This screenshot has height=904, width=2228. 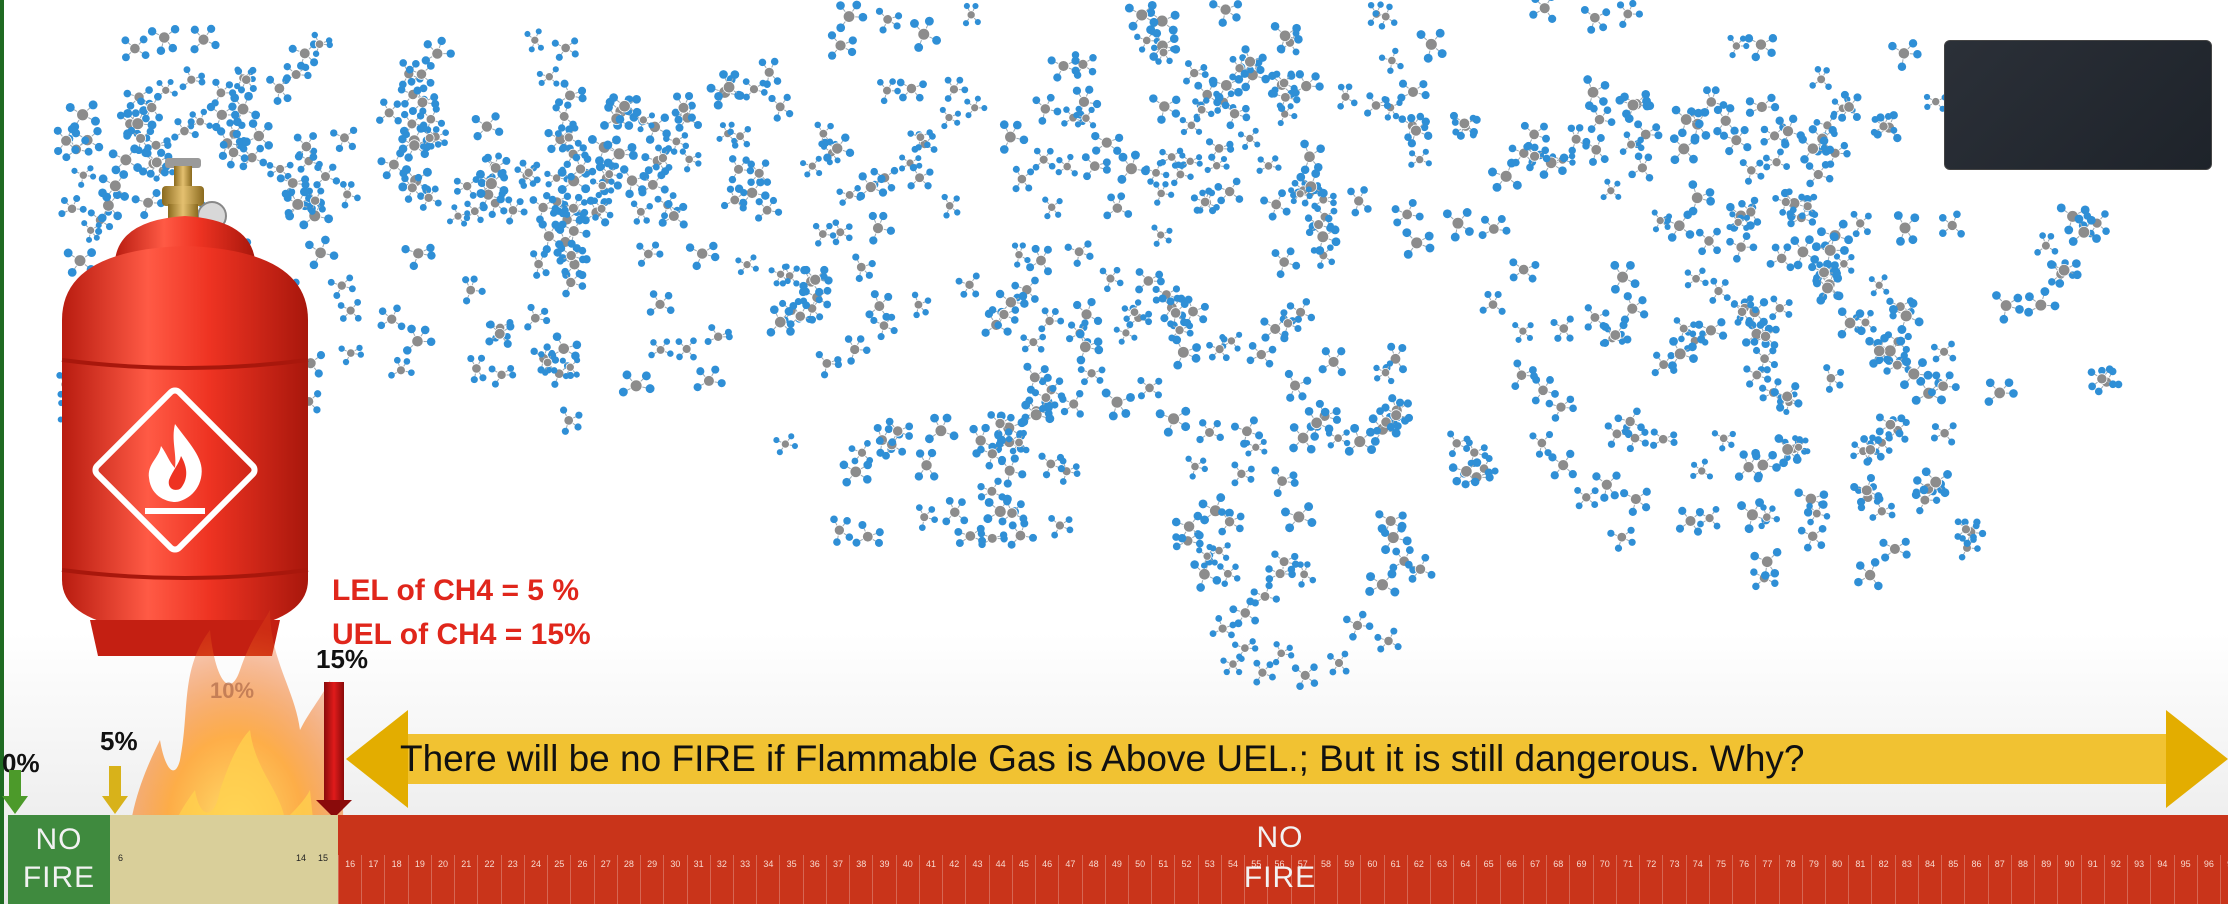 I want to click on scale-tick: 36, so click(x=814, y=879).